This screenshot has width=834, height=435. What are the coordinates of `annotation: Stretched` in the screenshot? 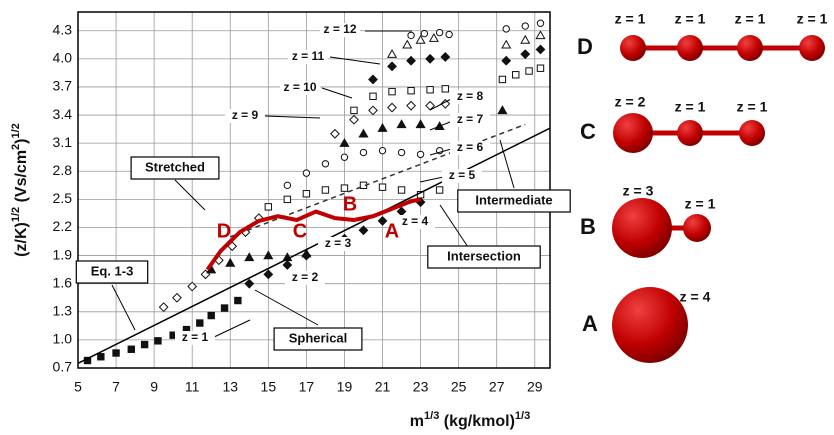 It's located at (175, 166).